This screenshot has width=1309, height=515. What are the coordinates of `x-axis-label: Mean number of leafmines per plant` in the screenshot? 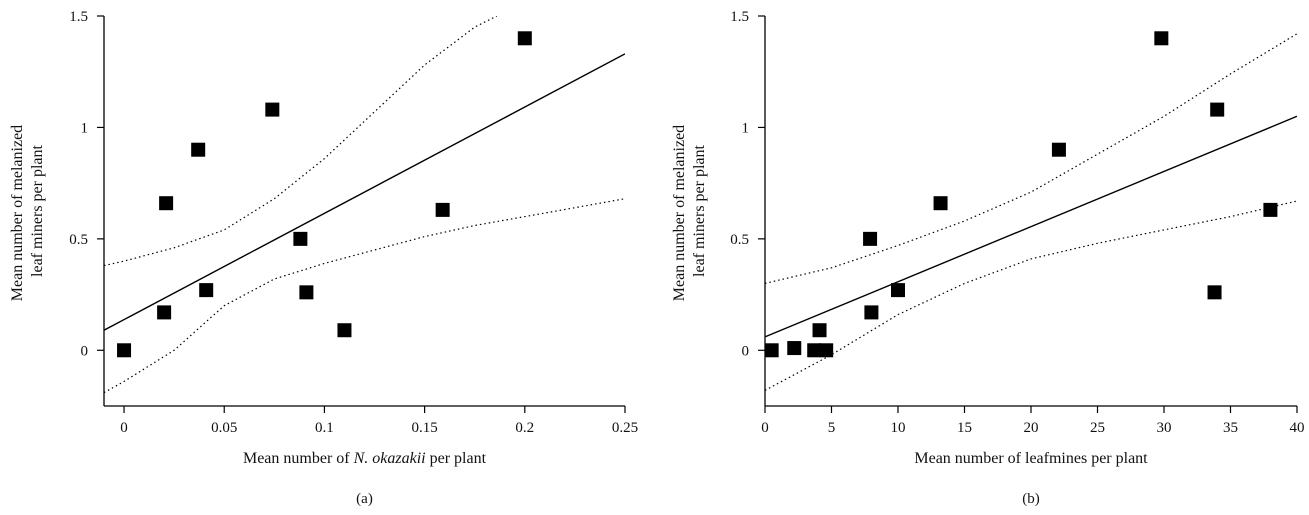 It's located at (1031, 458).